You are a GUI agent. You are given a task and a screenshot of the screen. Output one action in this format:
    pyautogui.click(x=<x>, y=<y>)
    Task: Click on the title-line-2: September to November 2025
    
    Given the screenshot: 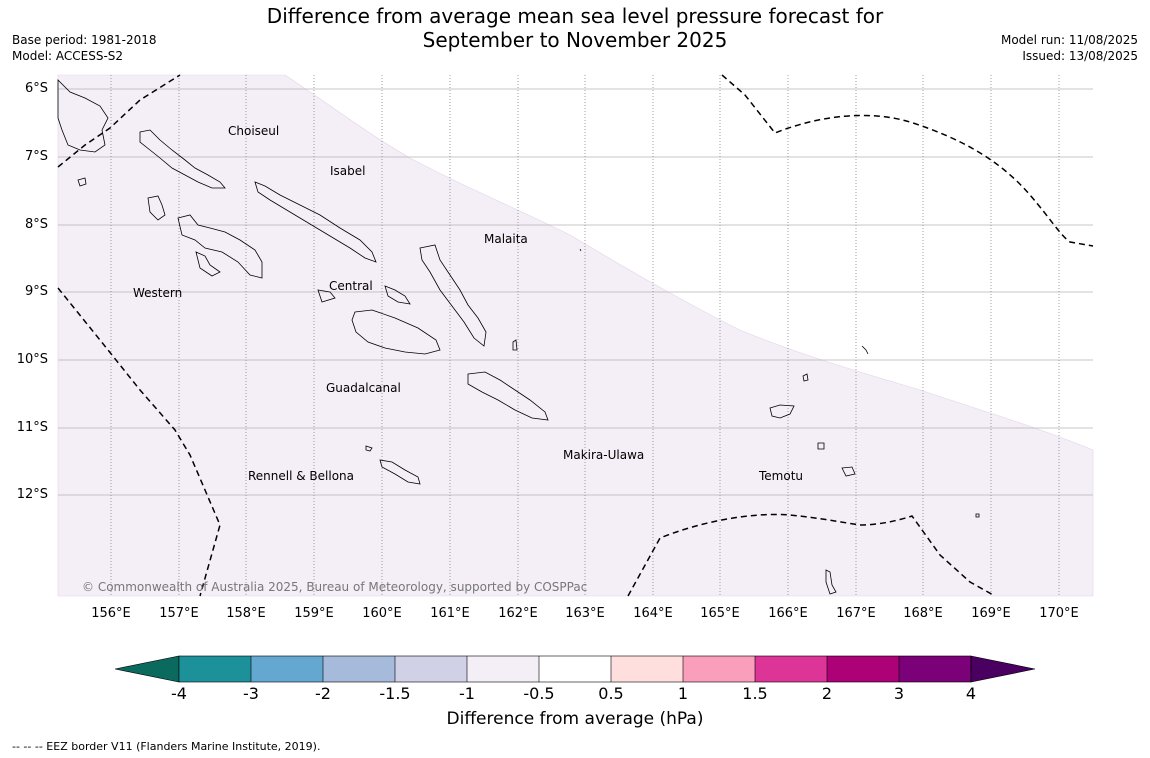 What is the action you would take?
    pyautogui.click(x=575, y=40)
    